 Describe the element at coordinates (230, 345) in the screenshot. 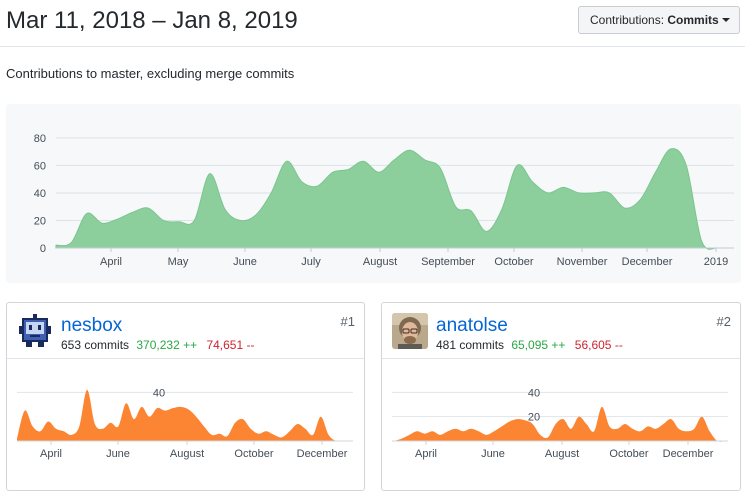

I see `deletions-count: 74,651 --` at that location.